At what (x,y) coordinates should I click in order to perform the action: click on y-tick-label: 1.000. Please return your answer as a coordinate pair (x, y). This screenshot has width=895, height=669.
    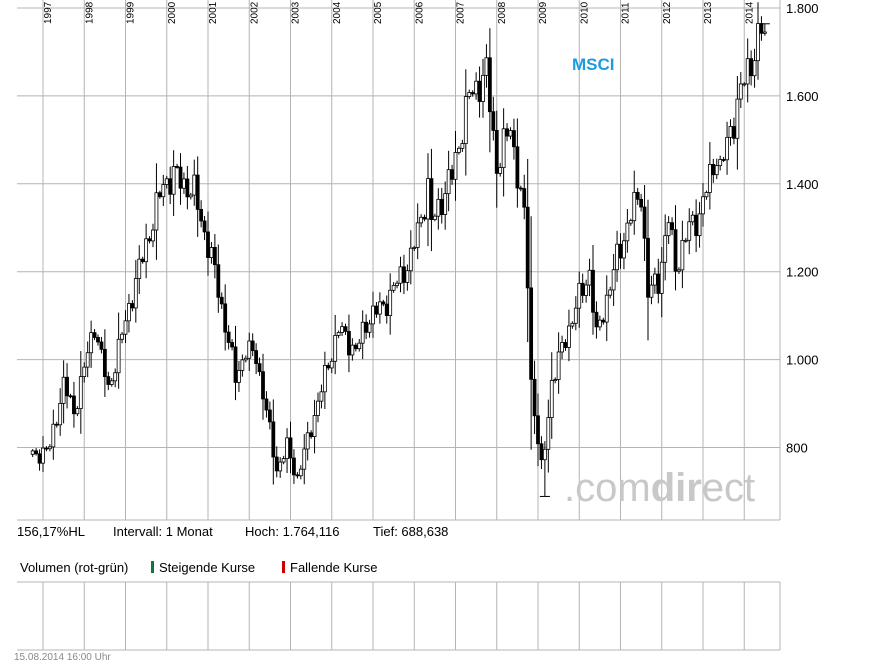
    Looking at the image, I should click on (802, 360).